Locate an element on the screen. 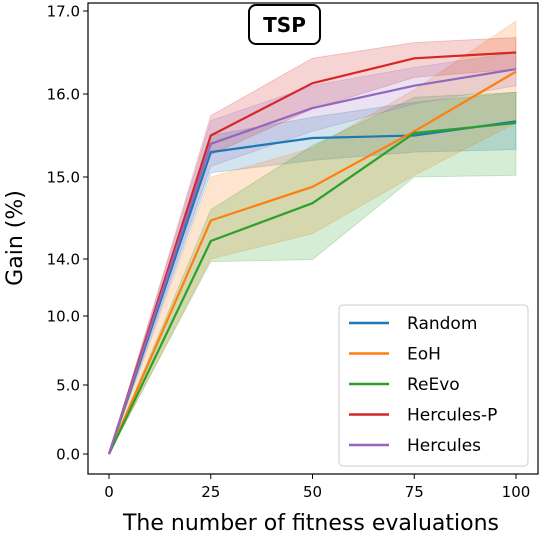 The width and height of the screenshot is (540, 534). y-axis-ticks: 0.0 5.0 10.0 14.0 15.0 16.0 17.0 is located at coordinates (67, 233).